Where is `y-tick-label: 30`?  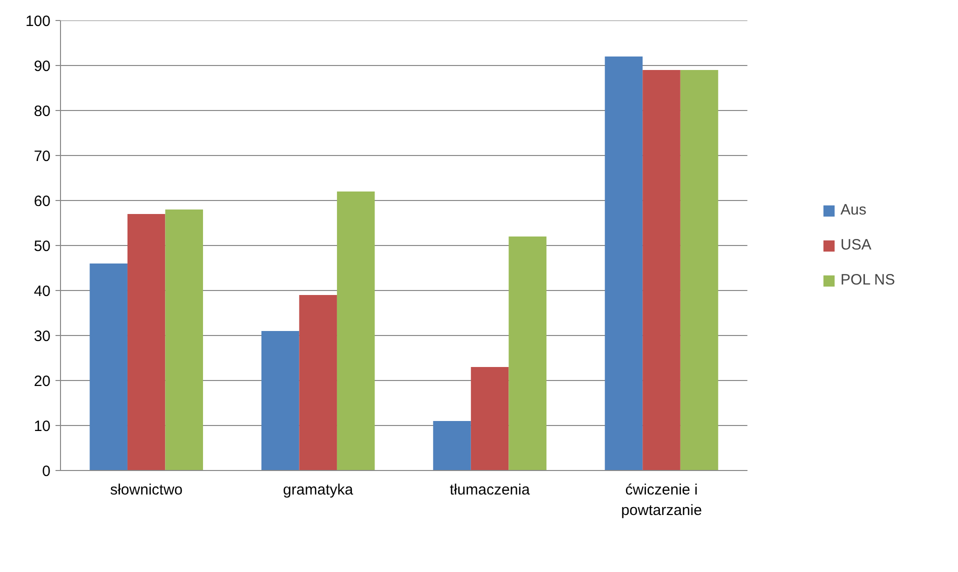
y-tick-label: 30 is located at coordinates (42, 336).